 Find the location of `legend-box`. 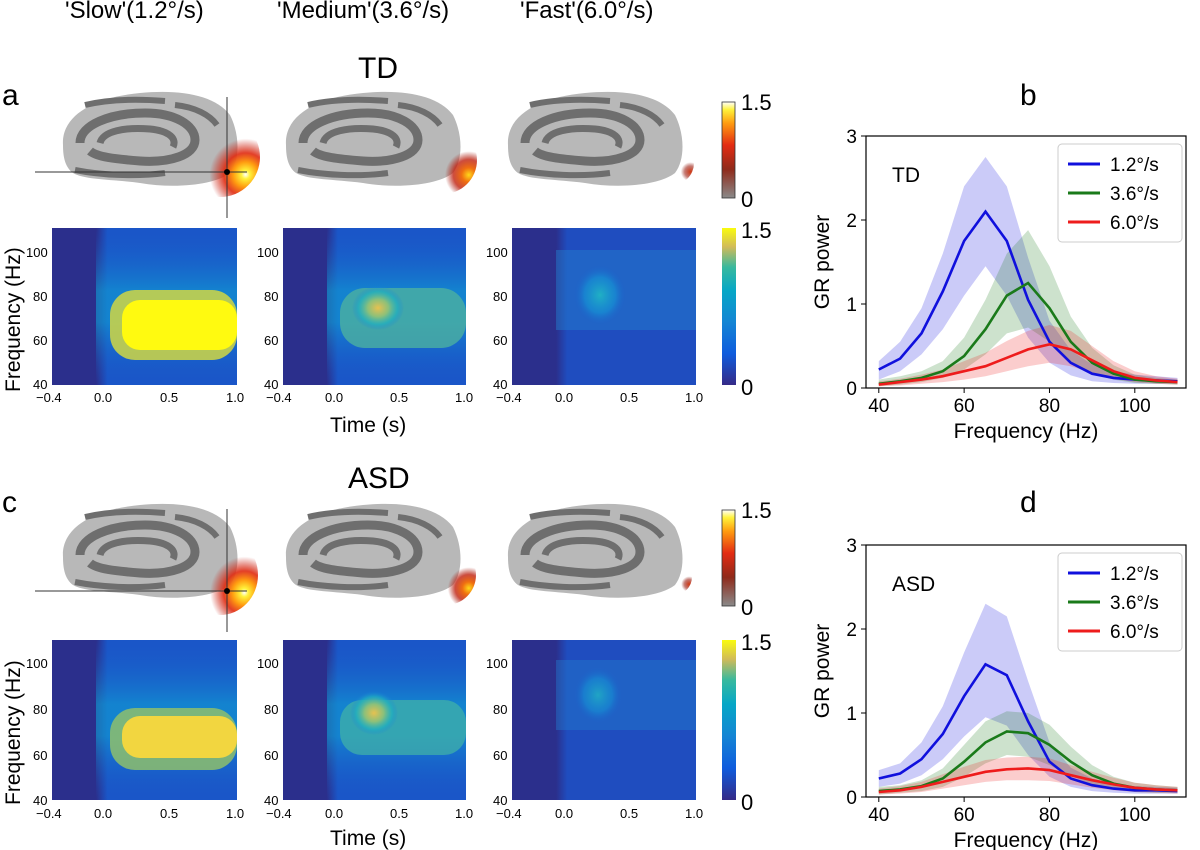

legend-box is located at coordinates (1120, 193).